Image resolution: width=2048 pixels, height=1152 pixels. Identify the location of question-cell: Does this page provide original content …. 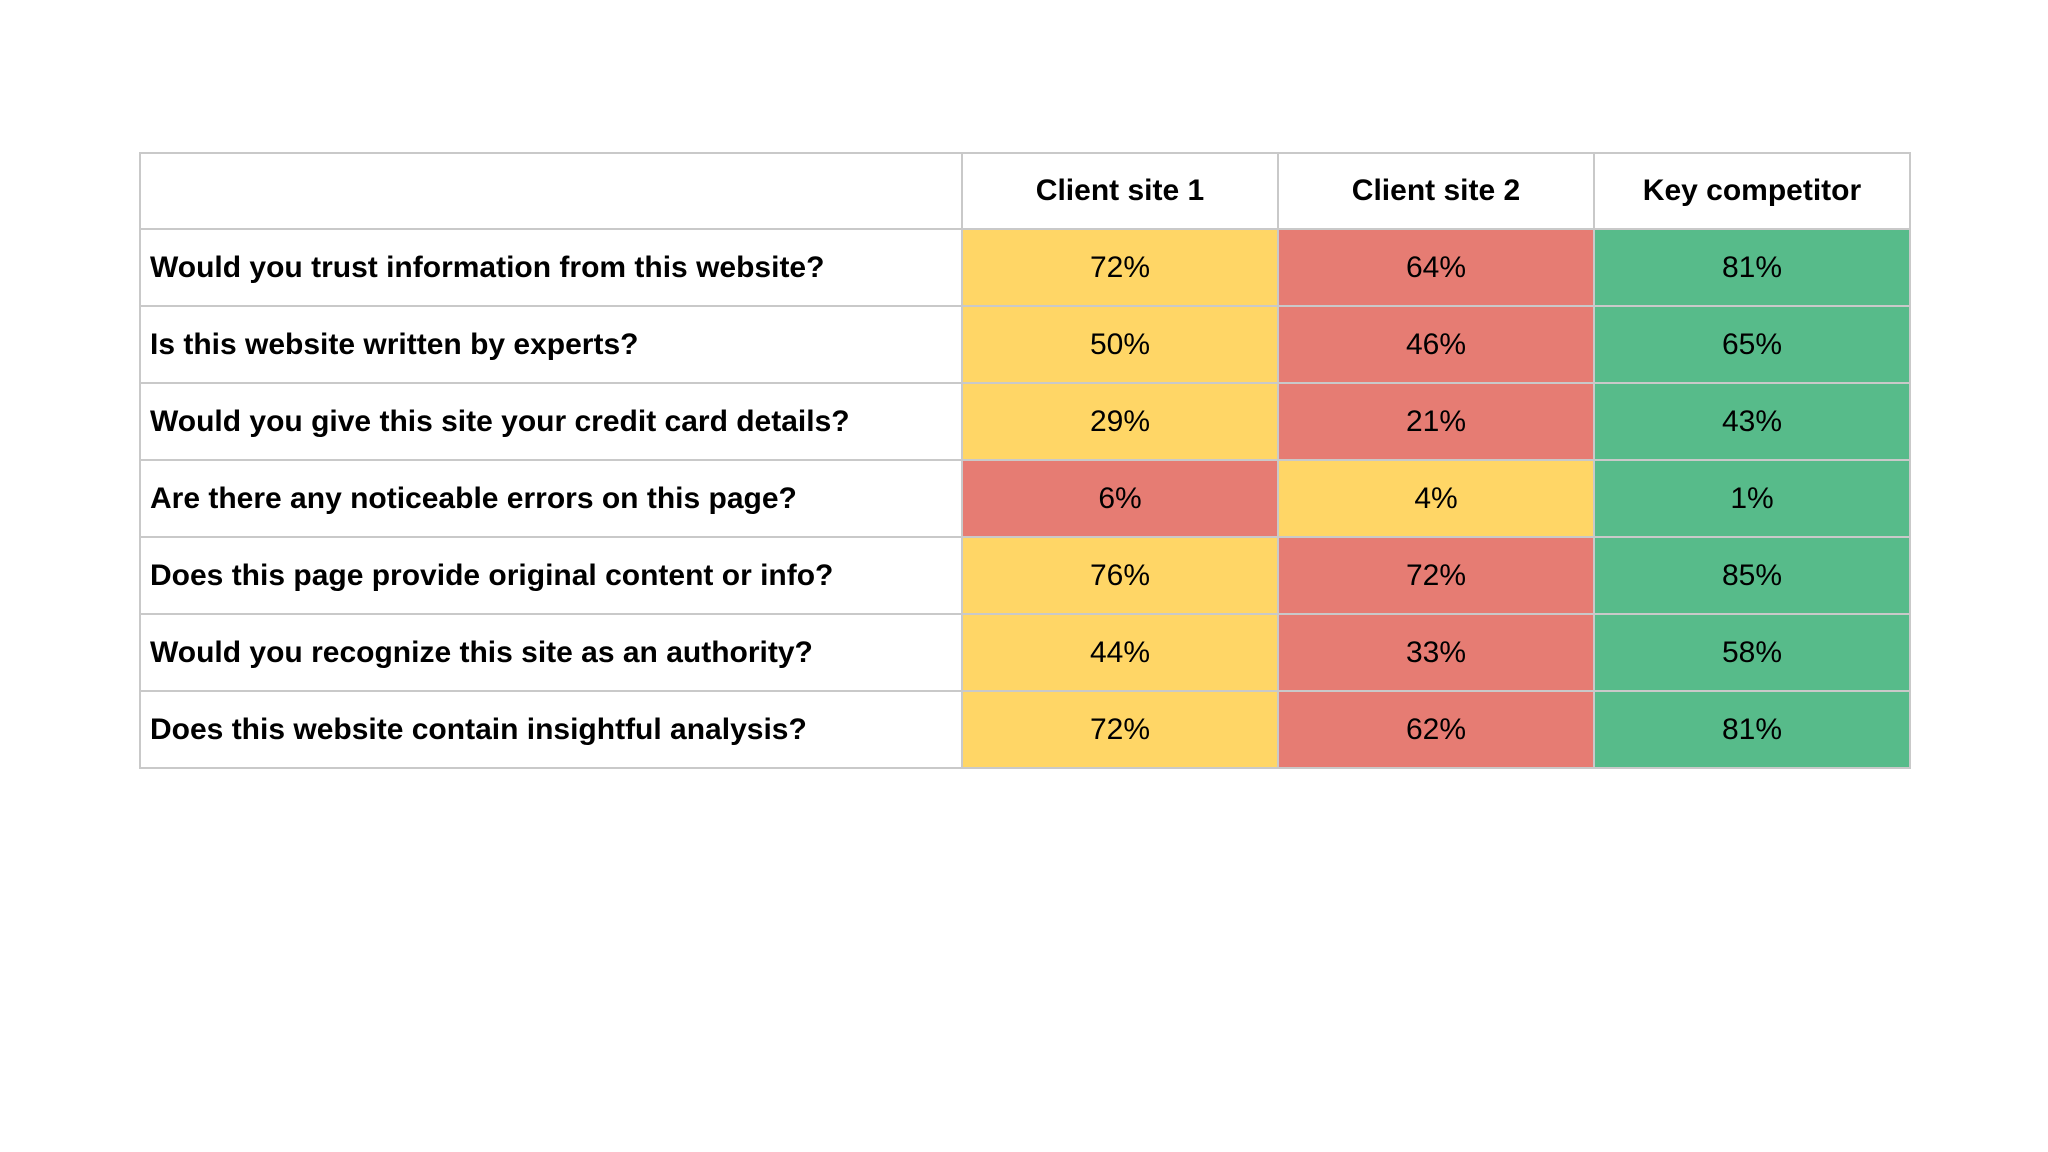
(551, 575).